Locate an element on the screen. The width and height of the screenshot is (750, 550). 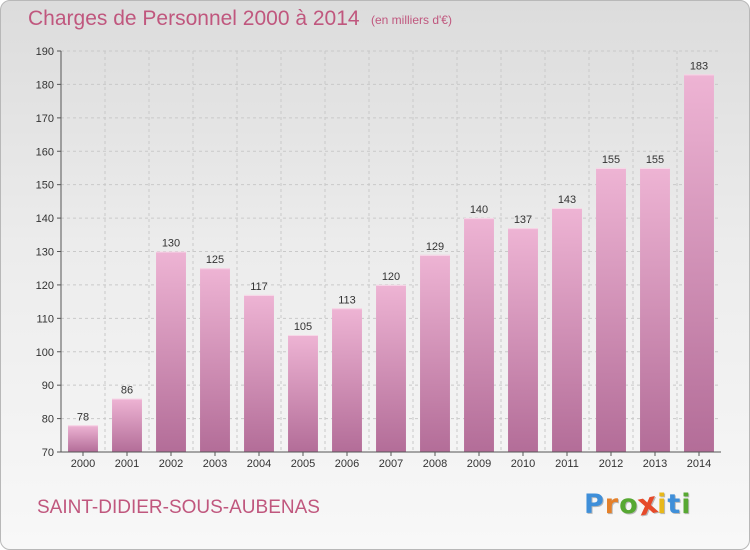
y-tick-label: 90 is located at coordinates (48, 386).